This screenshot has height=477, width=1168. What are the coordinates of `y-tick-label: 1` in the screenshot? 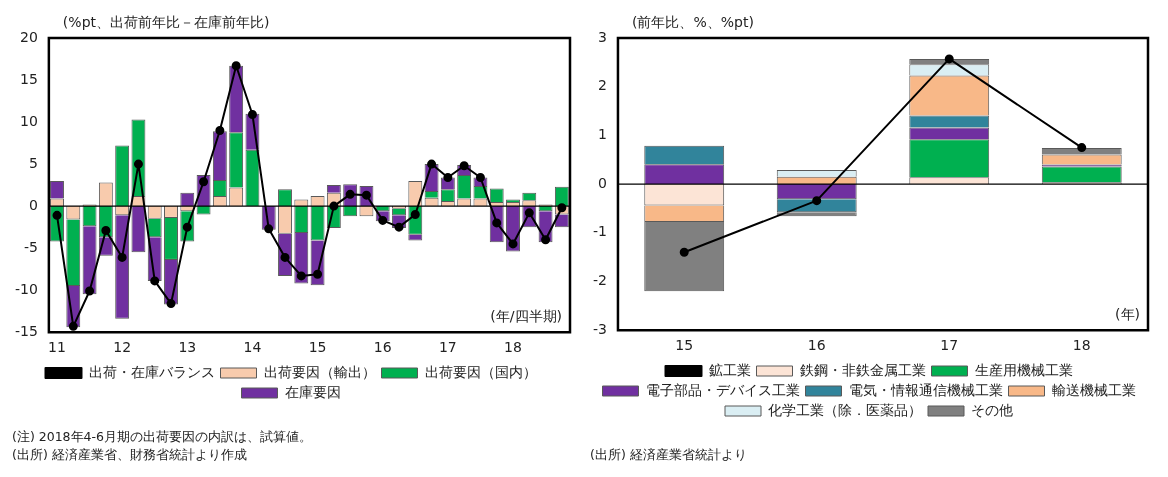 It's located at (602, 134).